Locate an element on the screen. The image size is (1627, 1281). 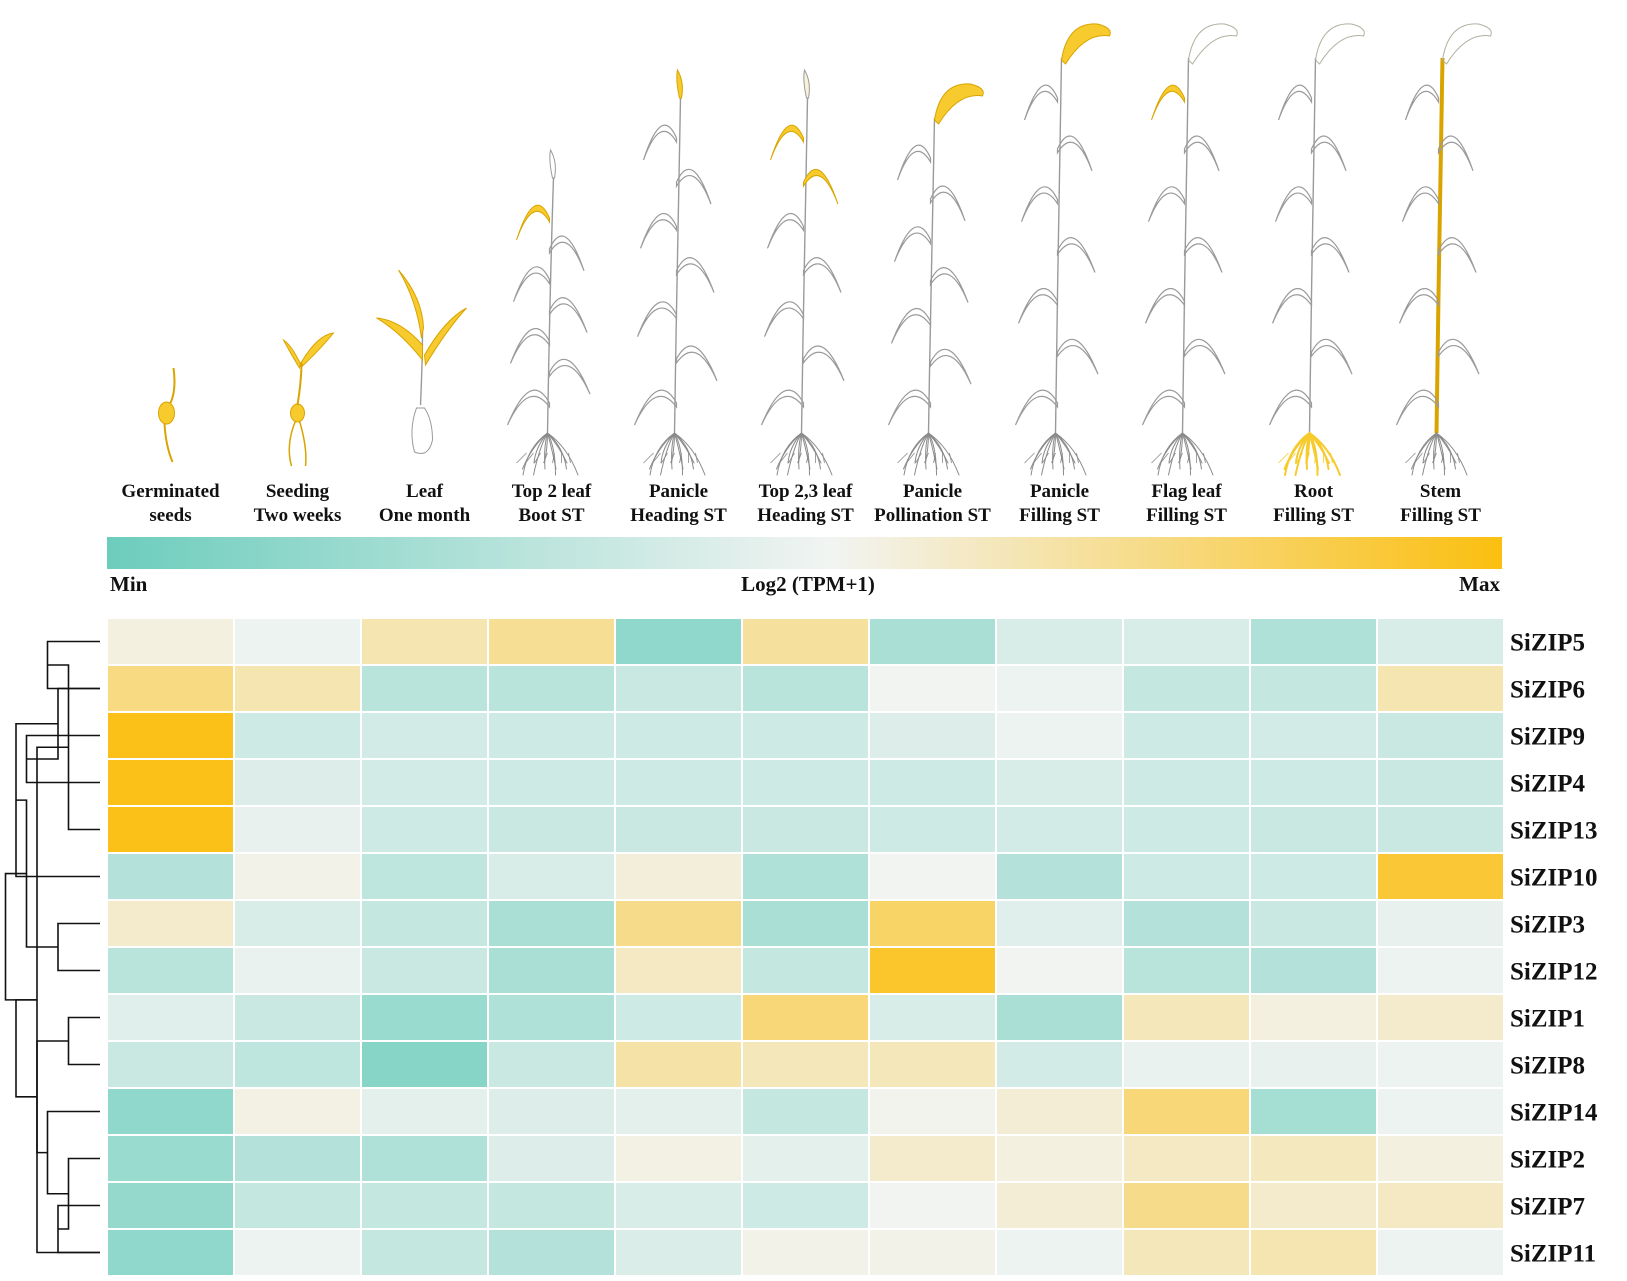
stage-label-line2: One month is located at coordinates (425, 515).